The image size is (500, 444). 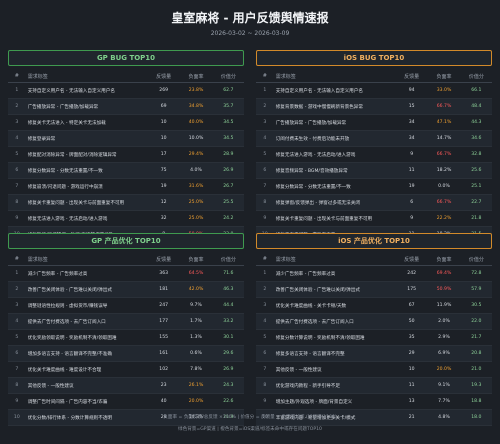 I want to click on row: 8 修复弹窗/反馈弹出 - 弹窗过多或无法关闭 6 66.7% 22.7, so click(x=374, y=202).